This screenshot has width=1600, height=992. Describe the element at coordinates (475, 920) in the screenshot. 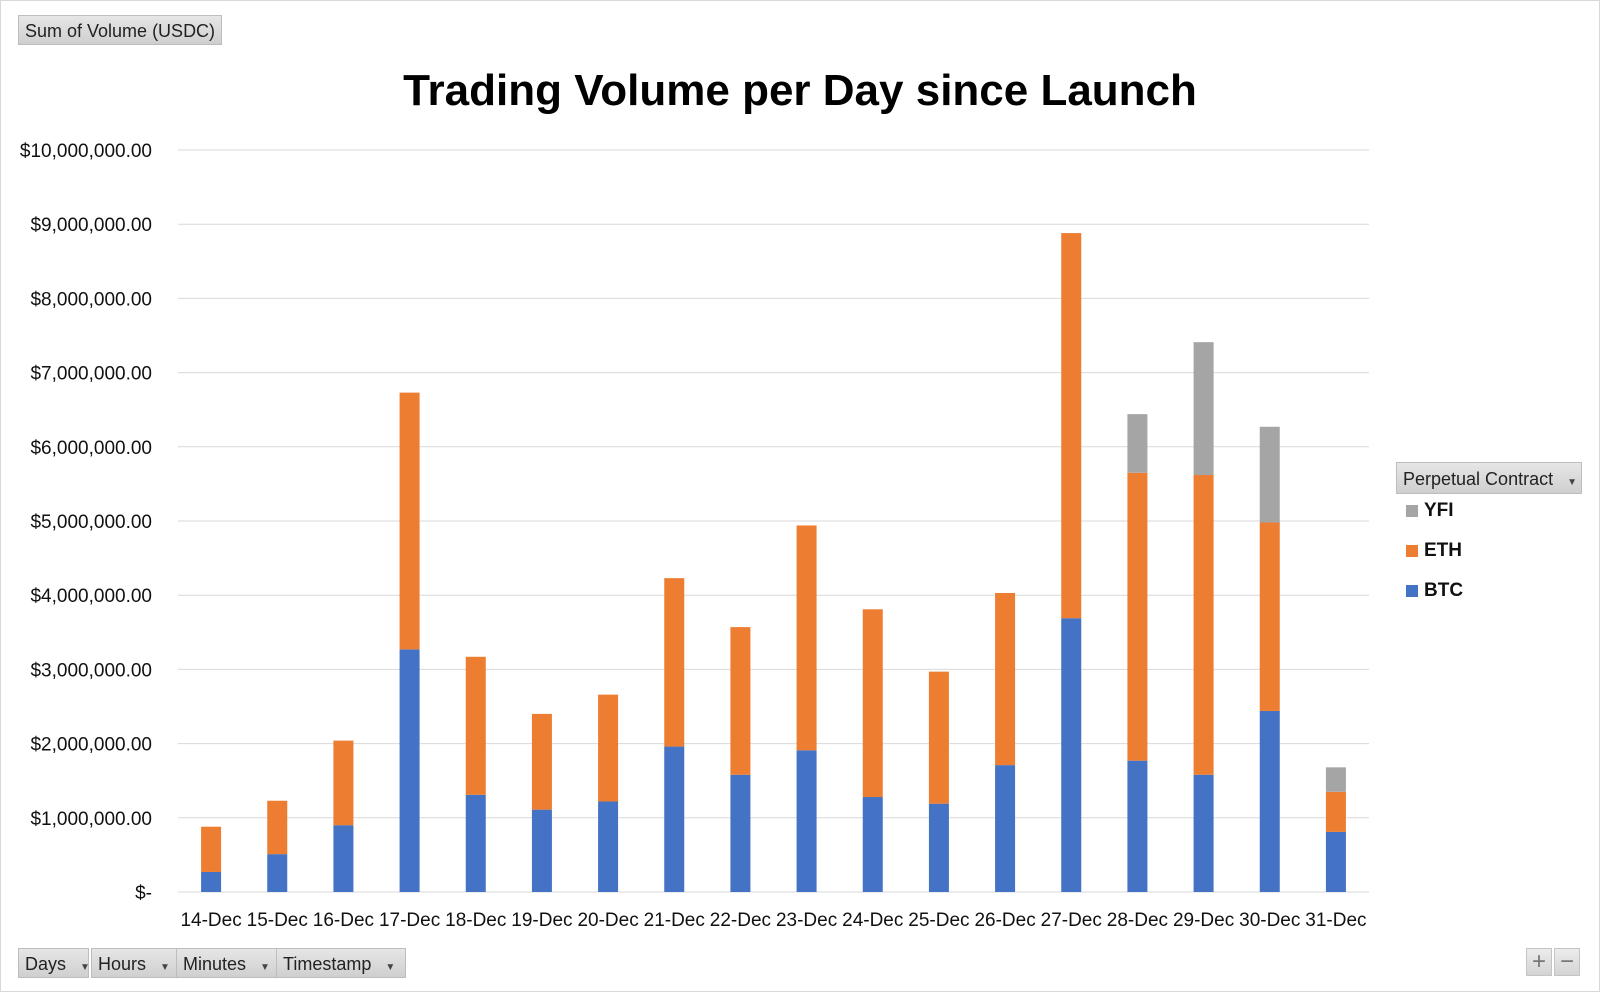

I see `x-tick-label: 18-Dec` at that location.